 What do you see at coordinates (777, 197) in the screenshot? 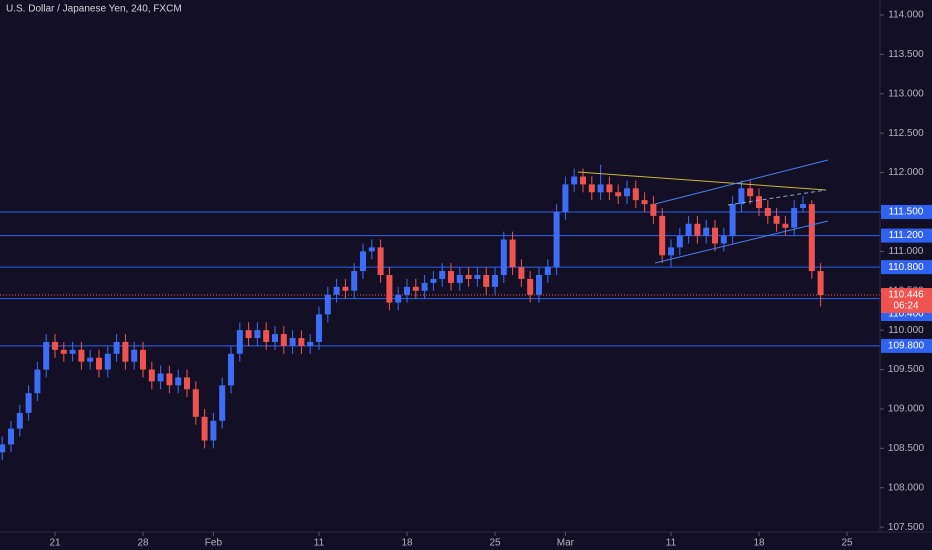
I see `channel-mid` at bounding box center [777, 197].